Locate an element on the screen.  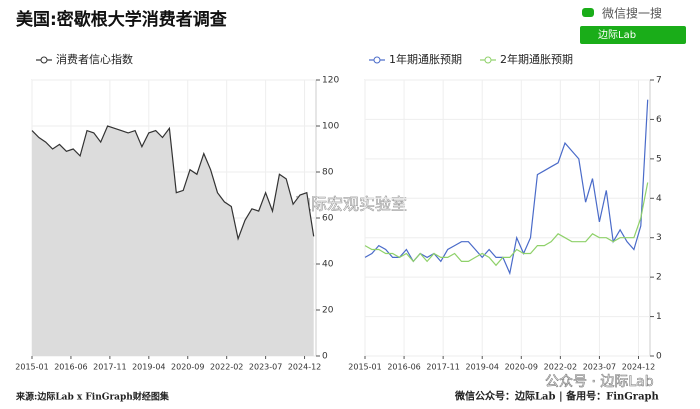
y-tick-label: 2 is located at coordinates (659, 278).